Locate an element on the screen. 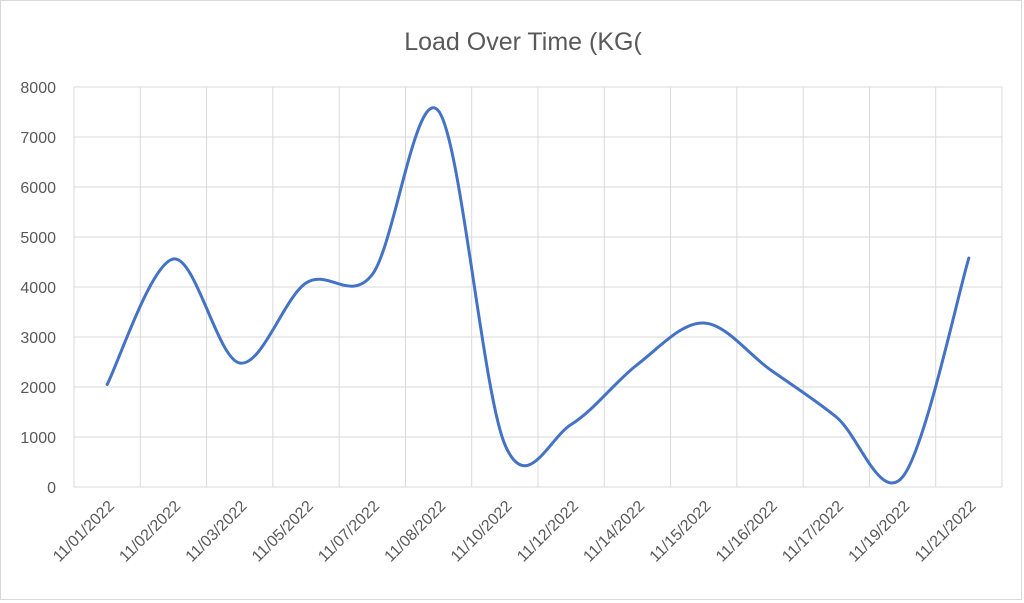 Image resolution: width=1024 pixels, height=603 pixels. y-tick-label: 7000 is located at coordinates (38, 138).